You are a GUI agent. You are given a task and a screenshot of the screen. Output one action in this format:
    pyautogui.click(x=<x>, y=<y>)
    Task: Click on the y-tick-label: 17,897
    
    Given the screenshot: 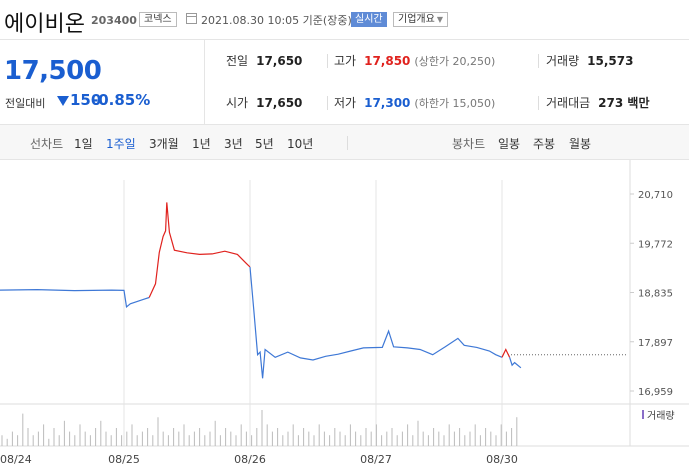 What is the action you would take?
    pyautogui.click(x=655, y=343)
    